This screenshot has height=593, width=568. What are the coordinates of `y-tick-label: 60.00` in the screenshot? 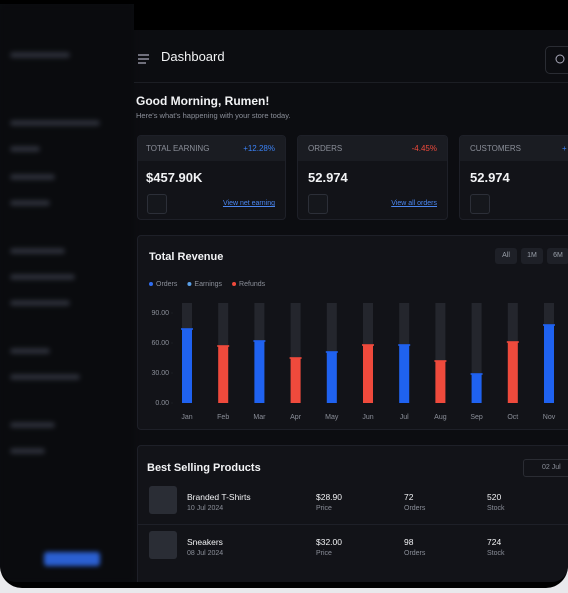 It's located at (160, 343).